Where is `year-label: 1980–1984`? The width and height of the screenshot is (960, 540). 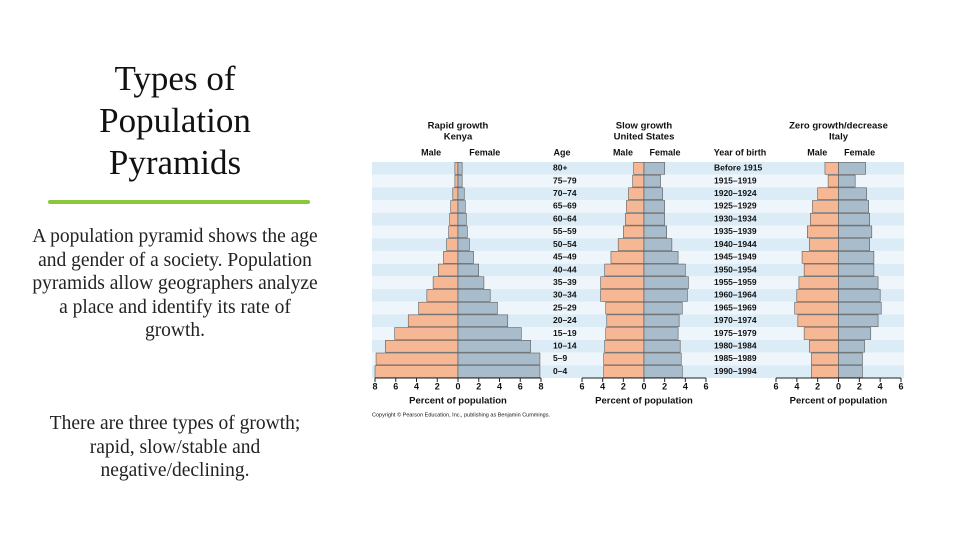 year-label: 1980–1984 is located at coordinates (735, 345).